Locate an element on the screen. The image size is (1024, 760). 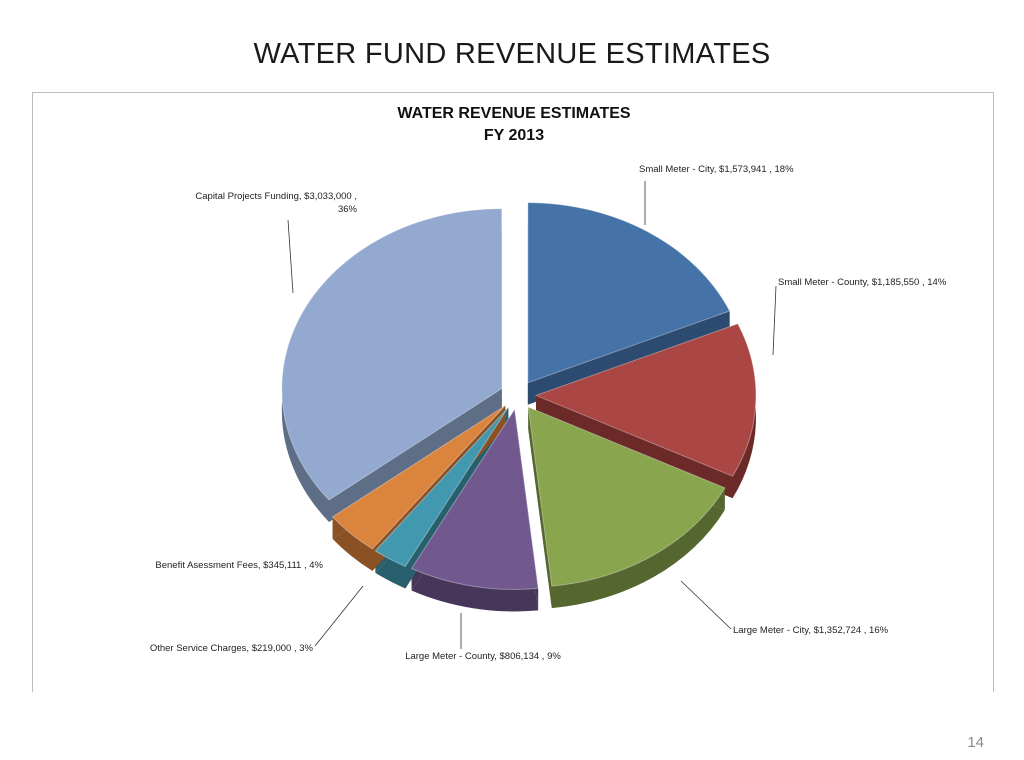
pie-slice-small-meter-county is located at coordinates (645, 400).